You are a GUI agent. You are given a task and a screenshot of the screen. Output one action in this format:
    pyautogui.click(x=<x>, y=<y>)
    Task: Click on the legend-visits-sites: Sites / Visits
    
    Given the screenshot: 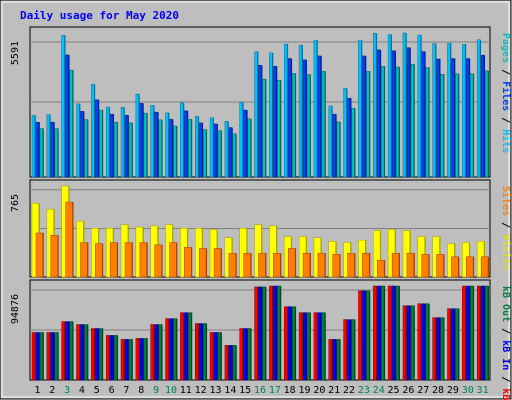 What is the action you would take?
    pyautogui.click(x=506, y=228)
    